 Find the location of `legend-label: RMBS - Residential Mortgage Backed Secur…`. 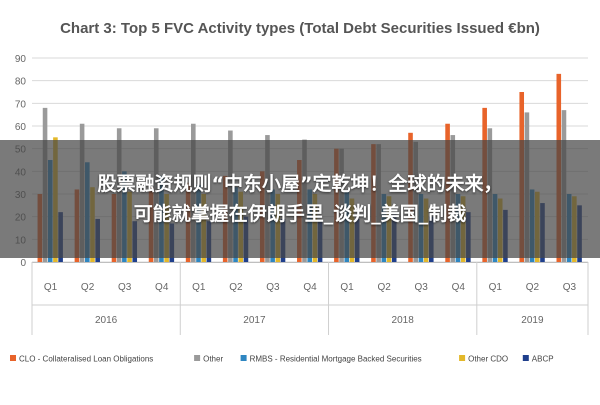

legend-label: RMBS - Residential Mortgage Backed Secur… is located at coordinates (336, 359).